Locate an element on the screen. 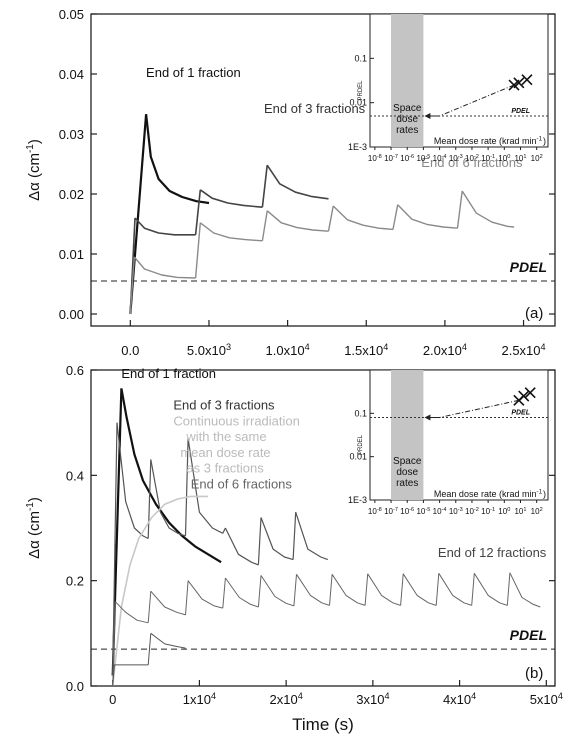 The height and width of the screenshot is (742, 571). annotation: End of 6 fractions is located at coordinates (472, 162).